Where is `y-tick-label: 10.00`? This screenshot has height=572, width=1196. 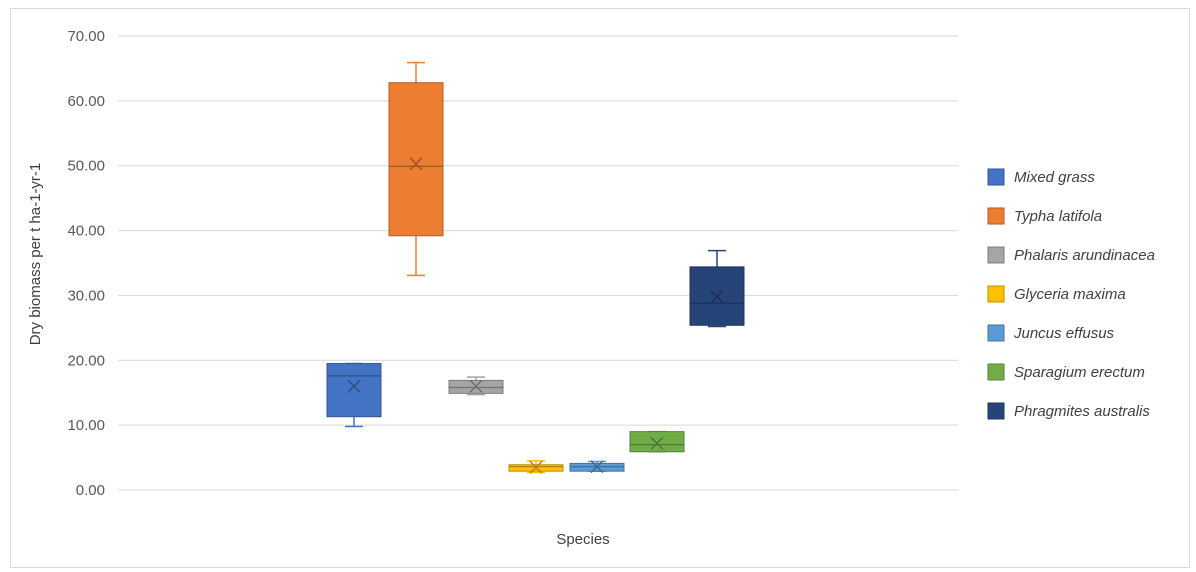 y-tick-label: 10.00 is located at coordinates (86, 425).